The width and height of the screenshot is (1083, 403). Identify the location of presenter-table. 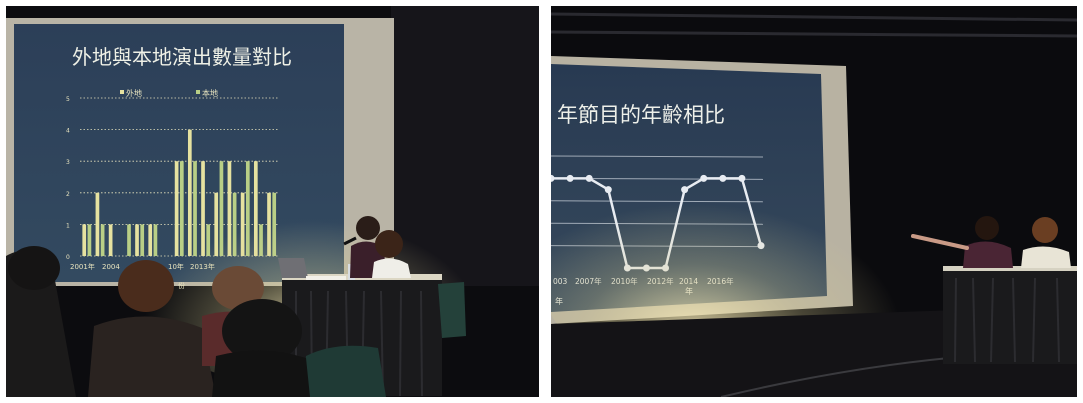
(1010, 316).